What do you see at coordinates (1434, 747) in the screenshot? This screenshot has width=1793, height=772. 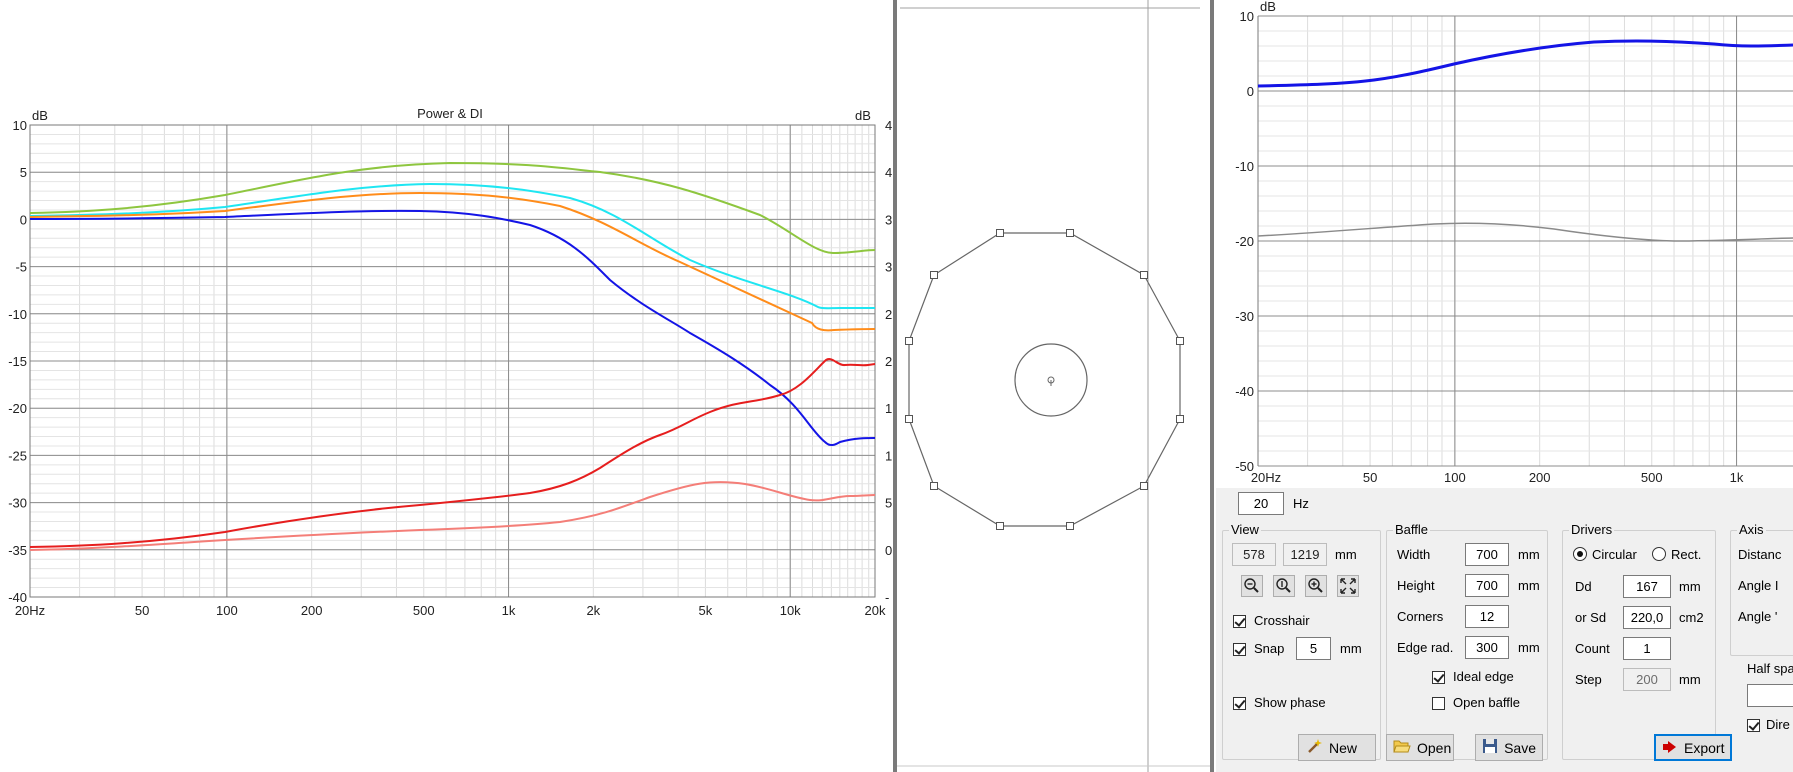 I see `open-button-label: Open` at bounding box center [1434, 747].